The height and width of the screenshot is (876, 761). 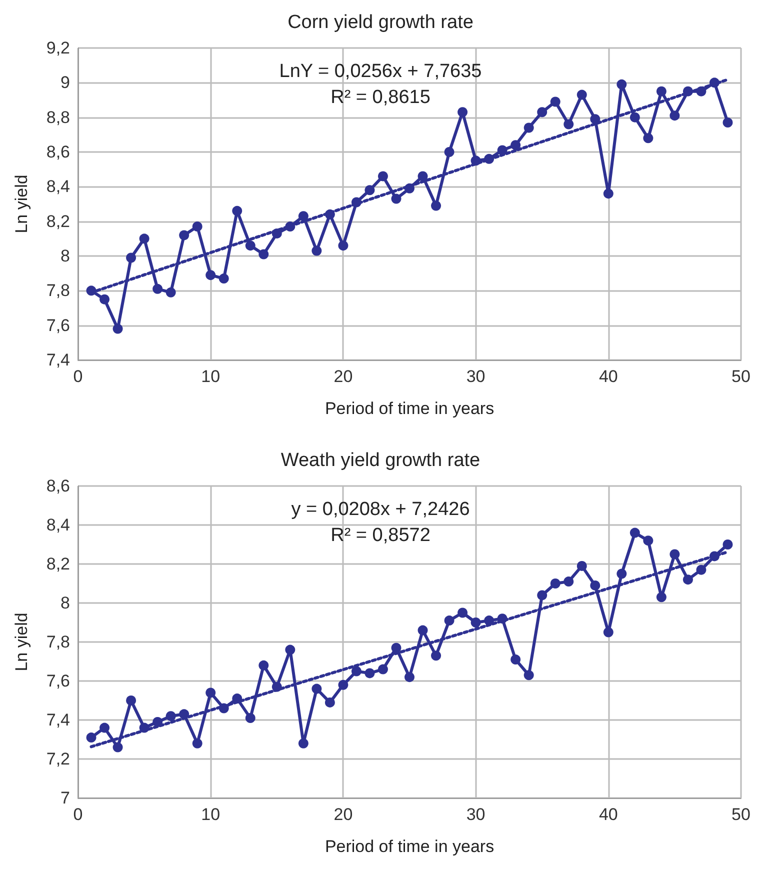 What do you see at coordinates (380, 509) in the screenshot?
I see `annotation: y = 0,0208x + 7,2426` at bounding box center [380, 509].